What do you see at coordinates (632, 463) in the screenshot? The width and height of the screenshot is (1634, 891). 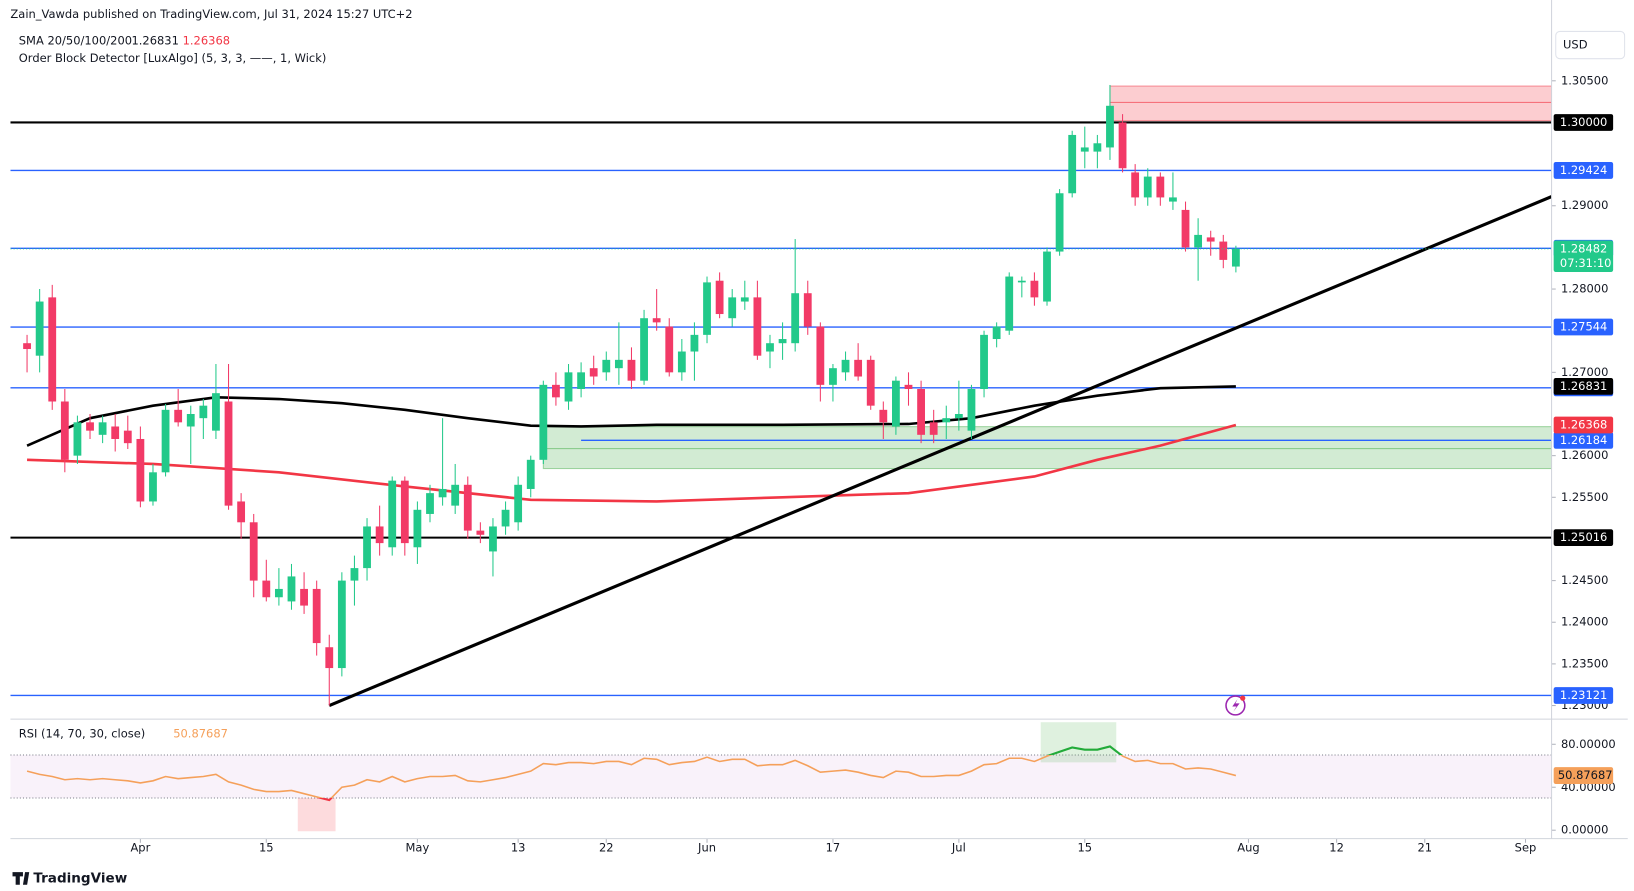 I see `sma-line` at bounding box center [632, 463].